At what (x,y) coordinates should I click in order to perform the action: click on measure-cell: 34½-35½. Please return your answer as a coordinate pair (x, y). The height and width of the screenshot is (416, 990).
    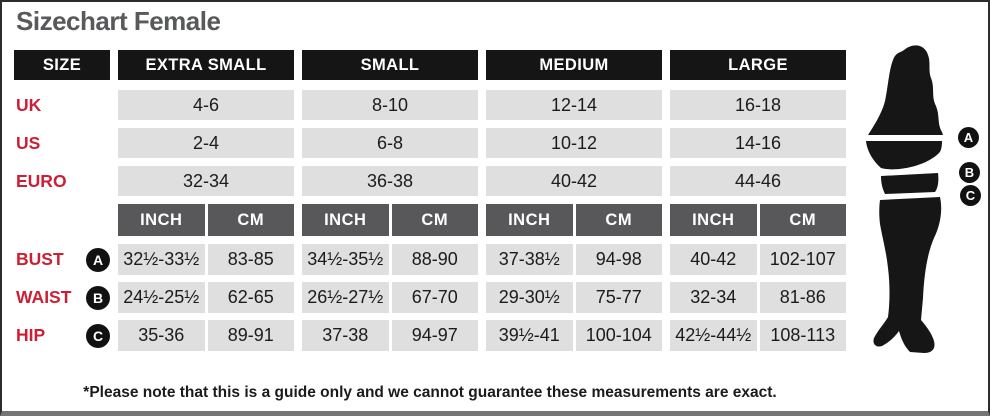
    Looking at the image, I should click on (345, 259).